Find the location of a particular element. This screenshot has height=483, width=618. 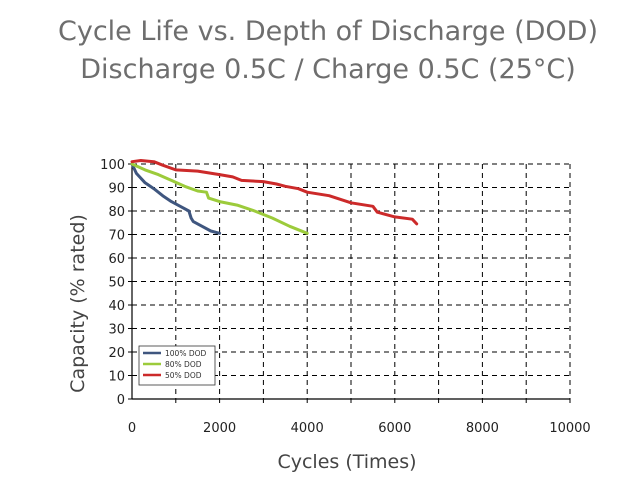

y-tick-label: 90 is located at coordinates (116, 189).